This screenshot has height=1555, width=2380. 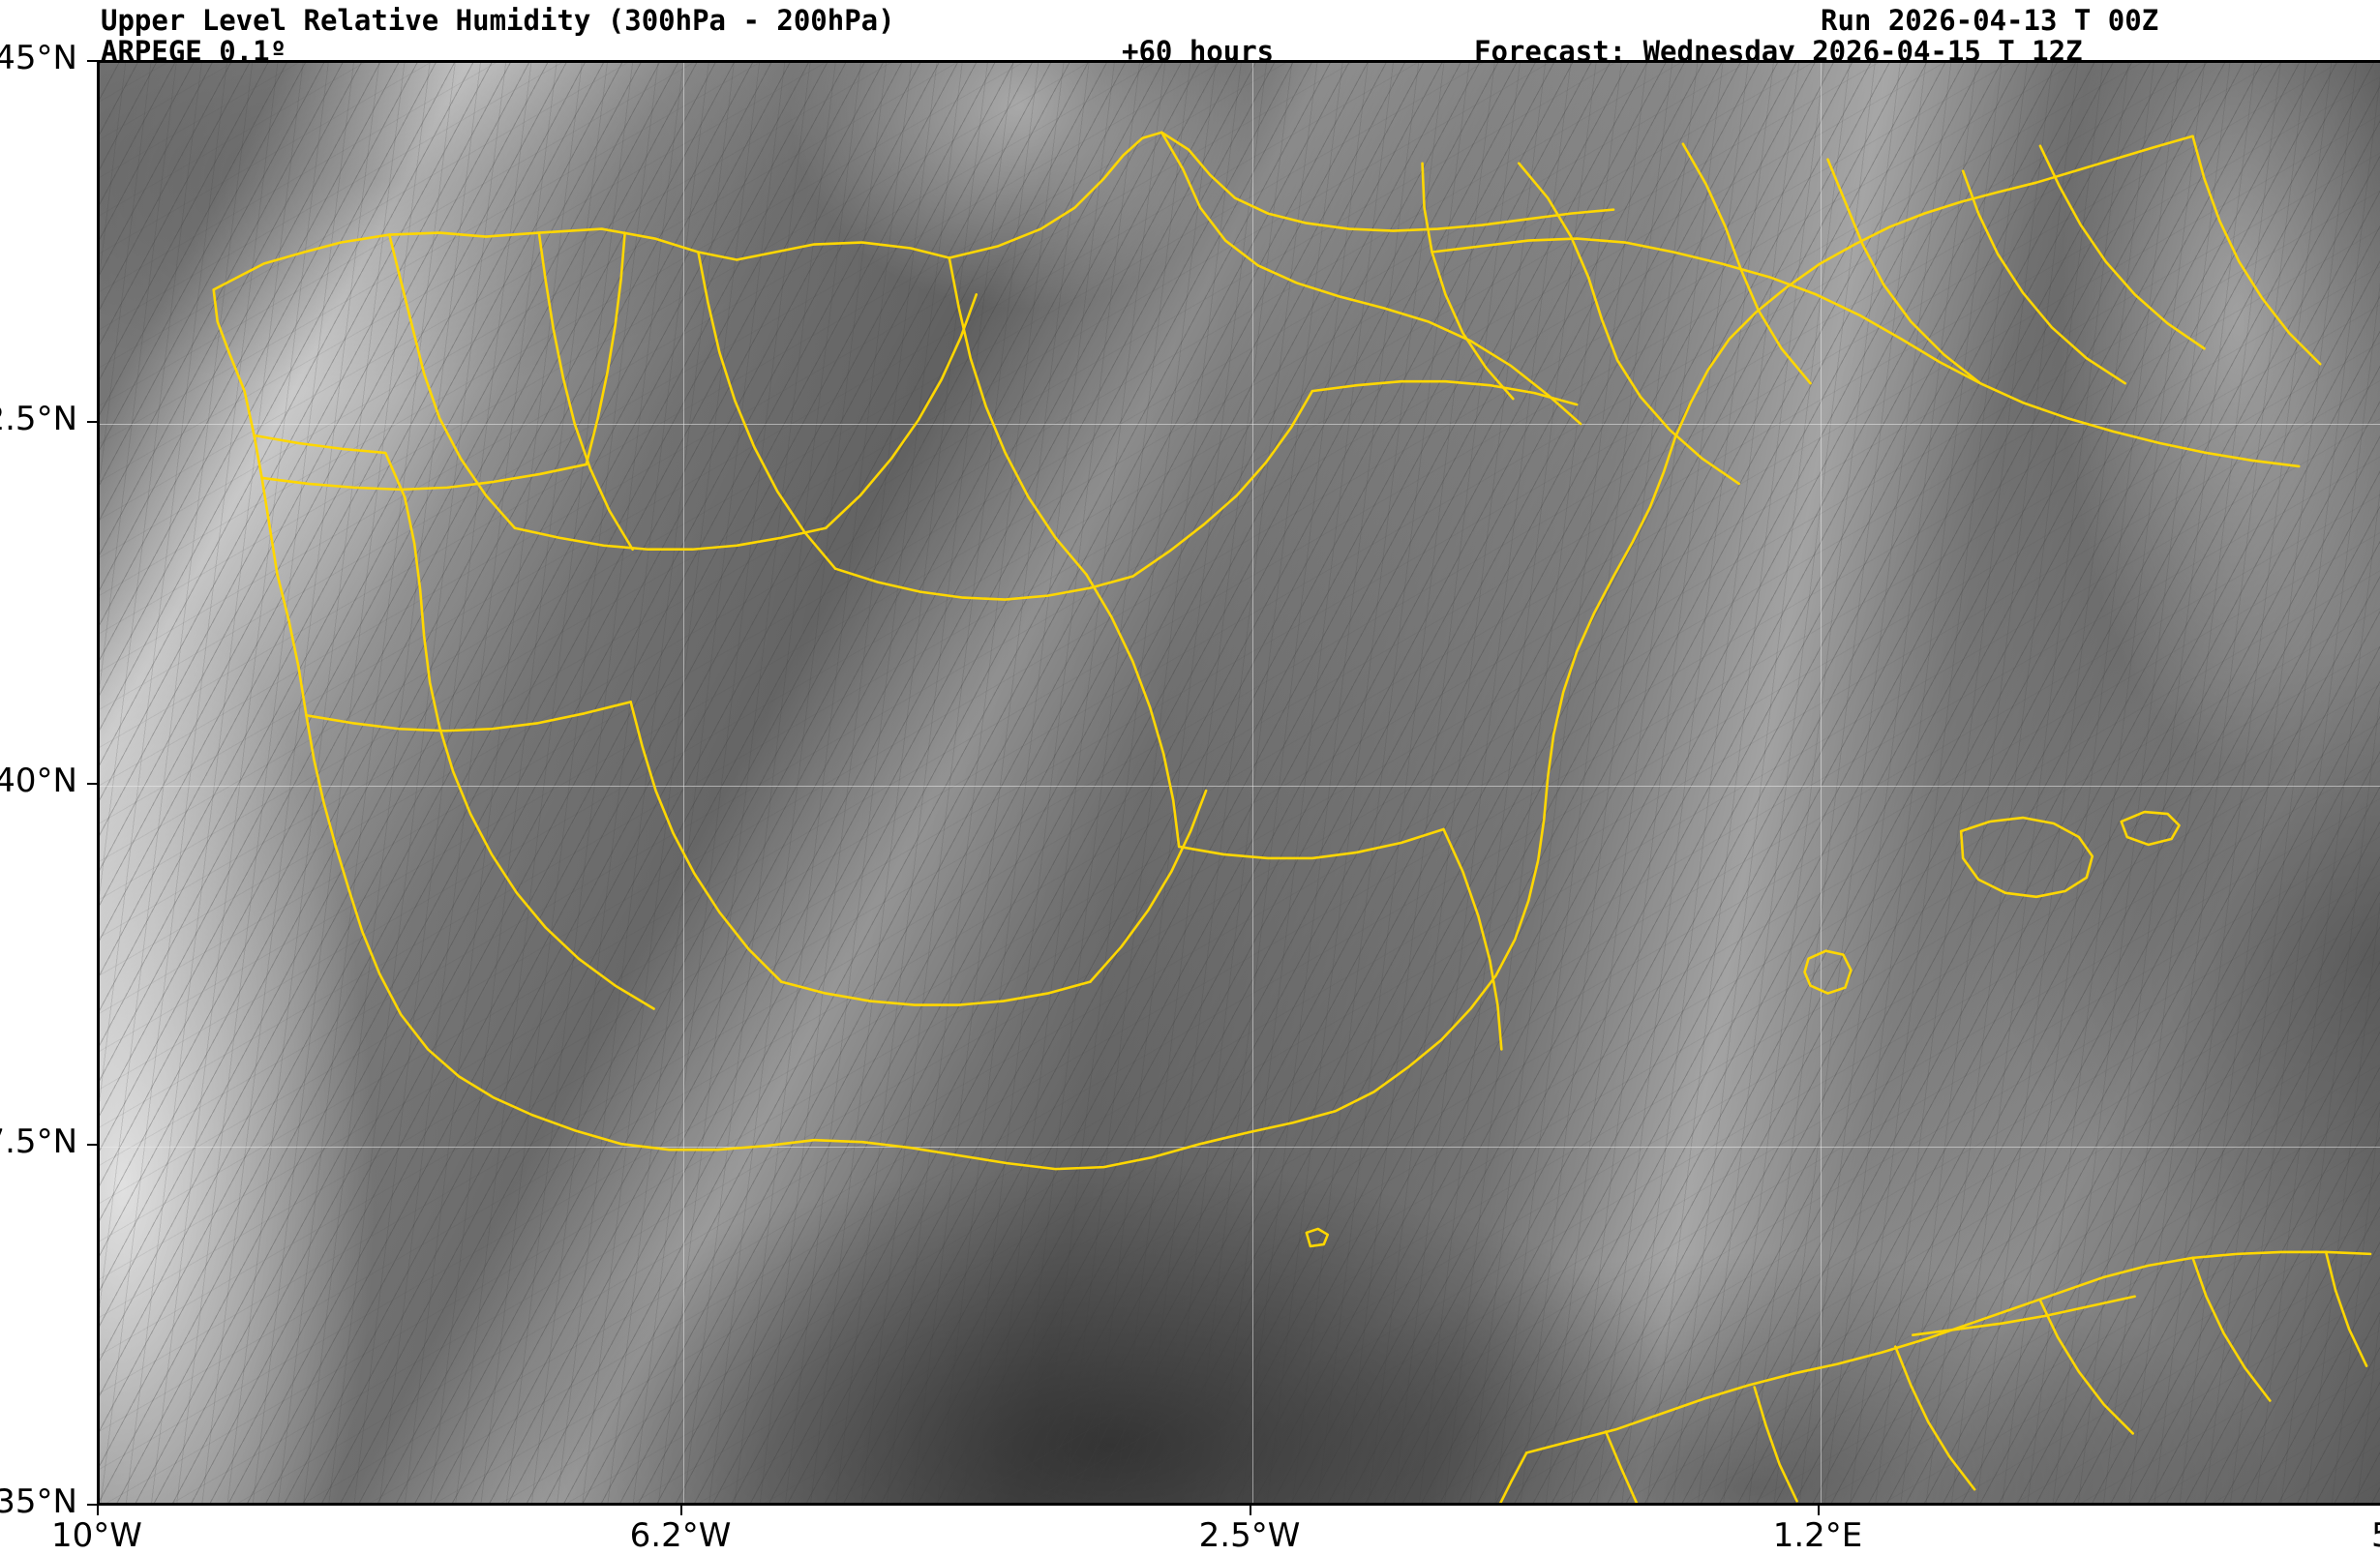 I want to click on gridline-lon-1.2E, so click(x=1822, y=783).